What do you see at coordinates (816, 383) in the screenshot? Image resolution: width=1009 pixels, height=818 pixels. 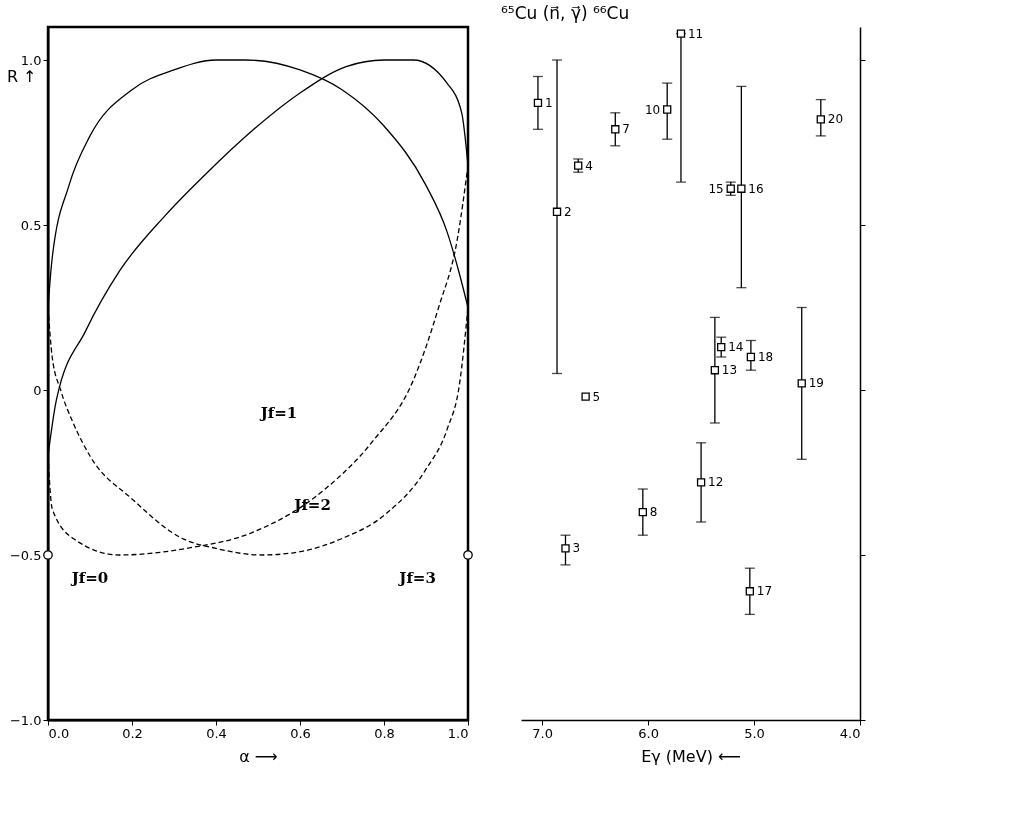 I see `annotation: 19` at bounding box center [816, 383].